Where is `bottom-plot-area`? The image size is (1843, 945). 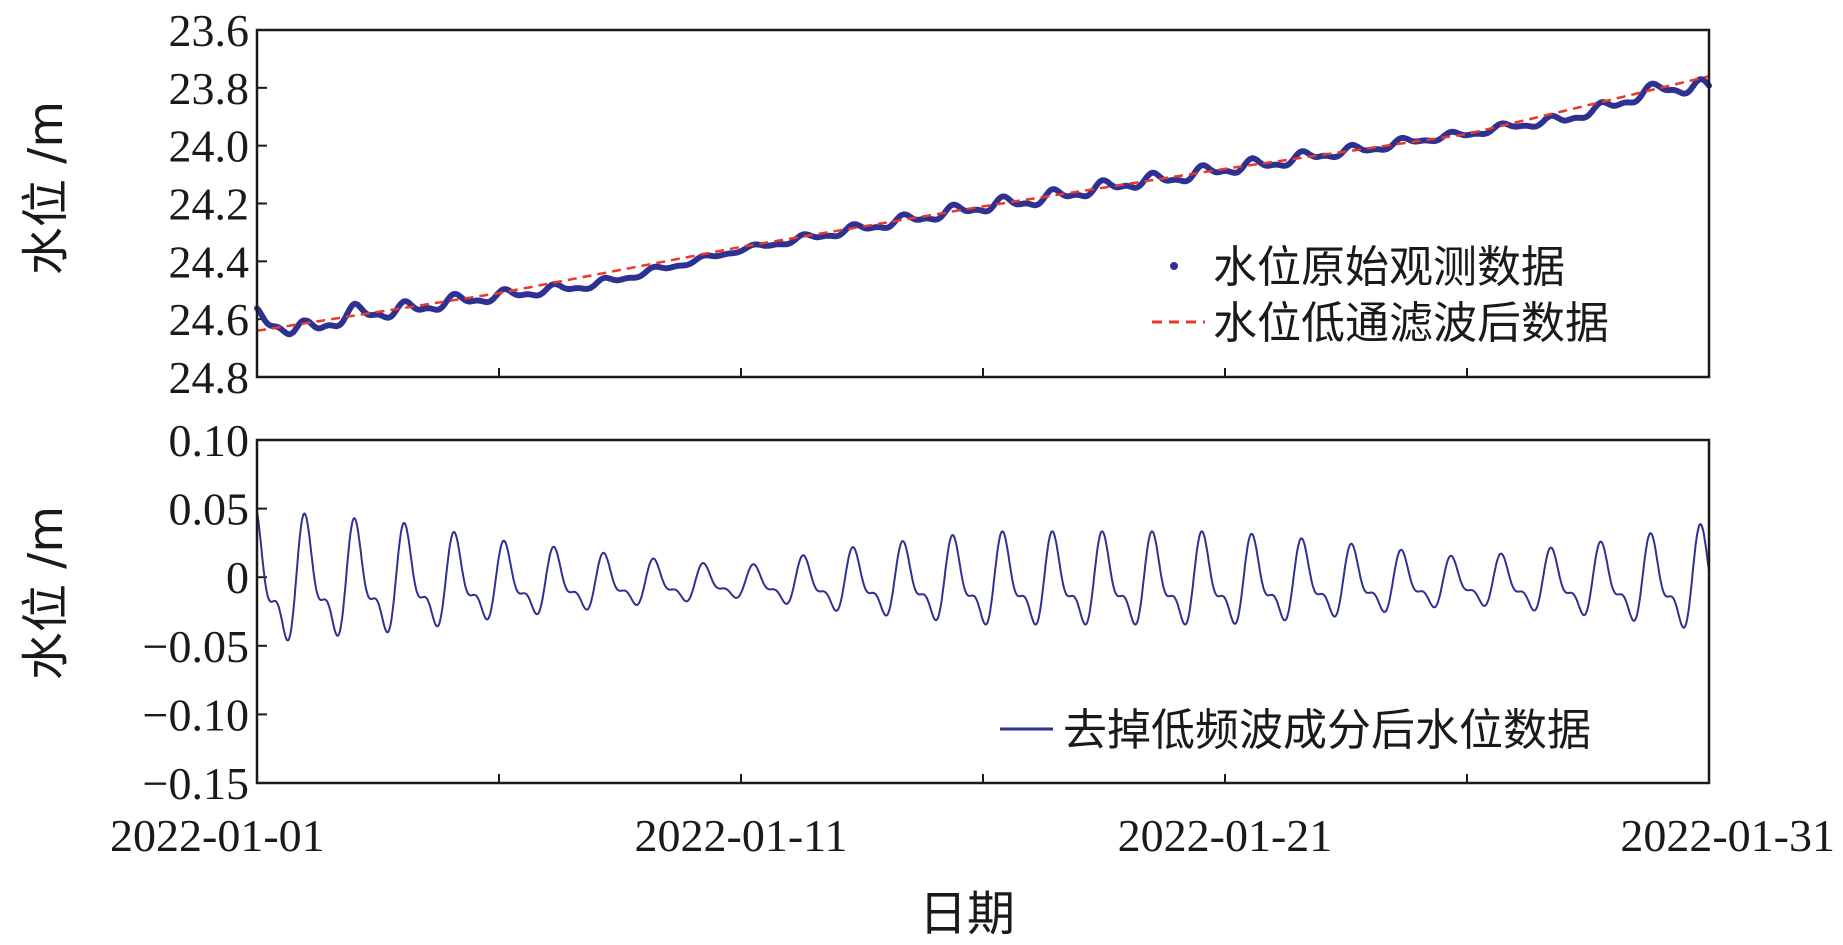
bottom-plot-area is located at coordinates (983, 576).